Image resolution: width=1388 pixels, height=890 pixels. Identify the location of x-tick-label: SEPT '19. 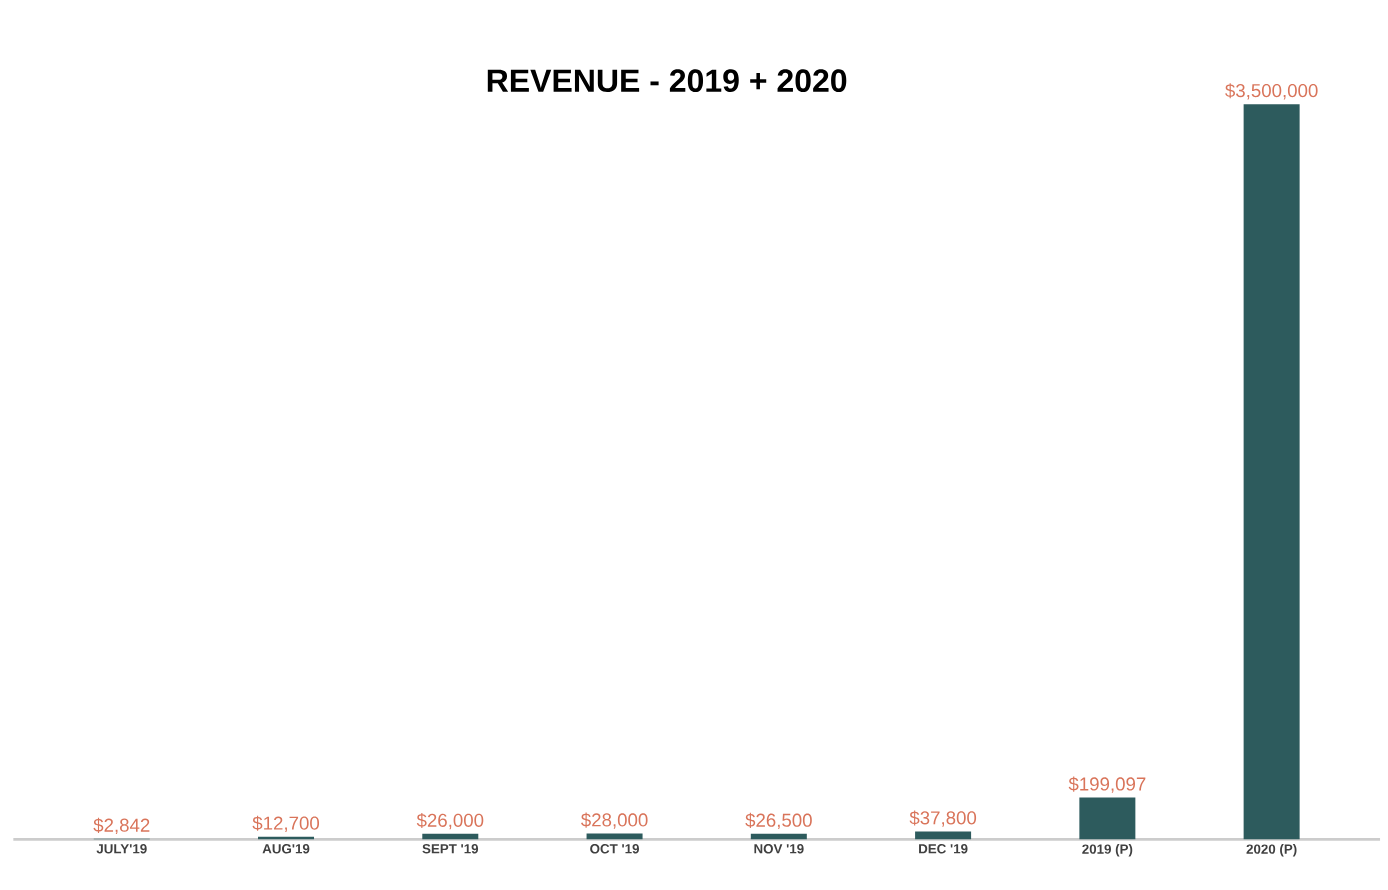
(450, 849).